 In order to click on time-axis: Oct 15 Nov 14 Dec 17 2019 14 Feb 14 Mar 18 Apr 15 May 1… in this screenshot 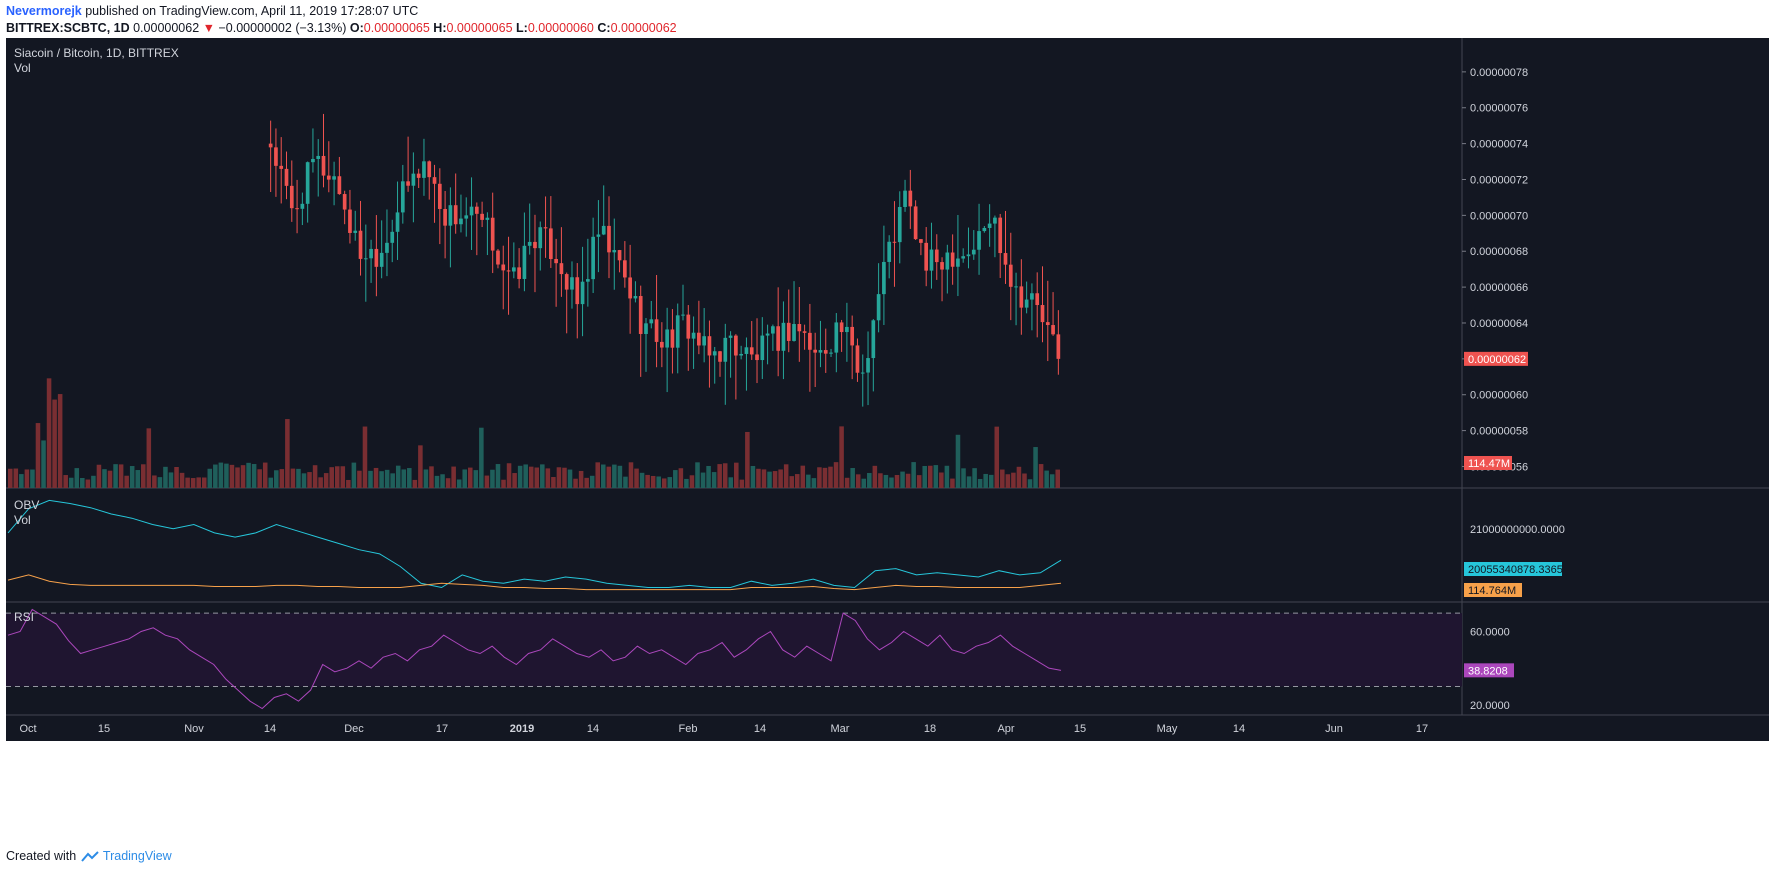, I will do `click(723, 729)`.